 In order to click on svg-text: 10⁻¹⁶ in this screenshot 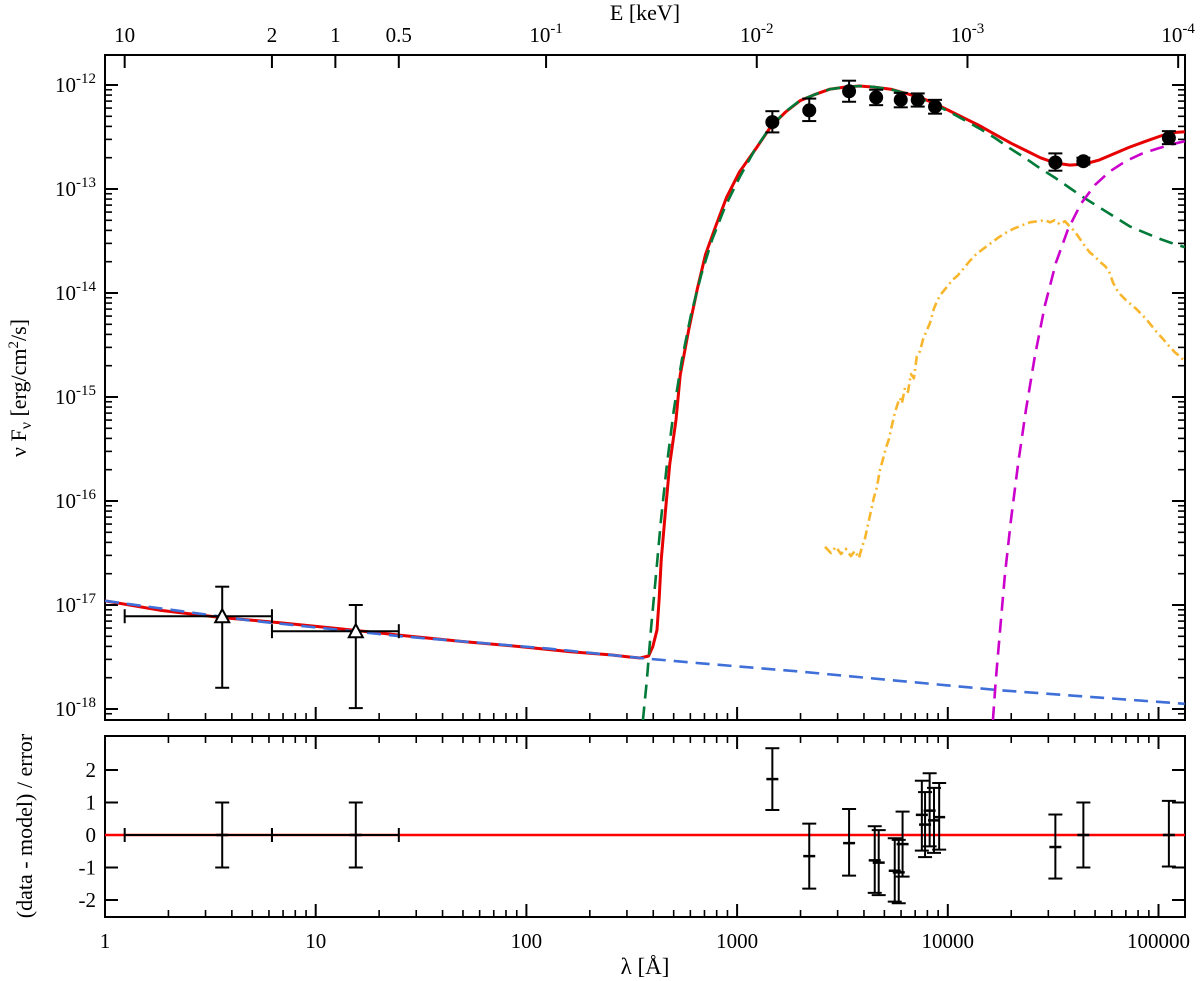, I will do `click(75, 500)`.